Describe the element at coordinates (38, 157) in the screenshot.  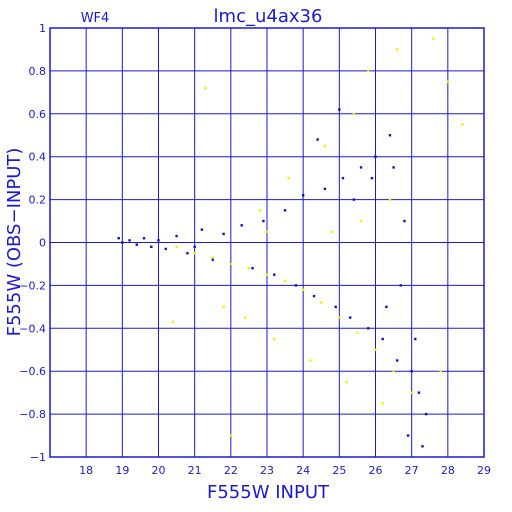
I see `y-tick-label: 0.4` at that location.